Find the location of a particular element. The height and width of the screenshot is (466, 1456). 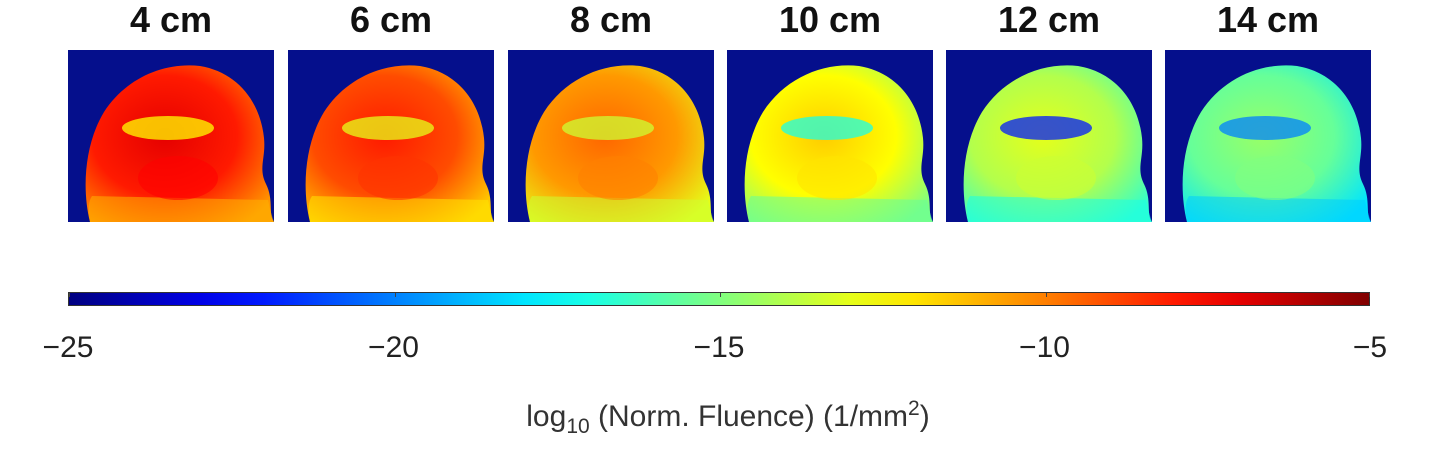

colorbar-tick-label: −20 is located at coordinates (393, 347).